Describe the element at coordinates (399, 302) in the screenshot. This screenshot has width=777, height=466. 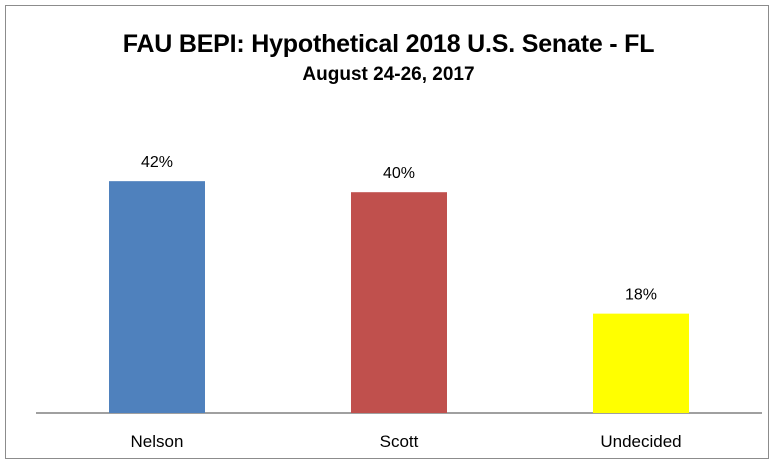
I see `bar-scott` at that location.